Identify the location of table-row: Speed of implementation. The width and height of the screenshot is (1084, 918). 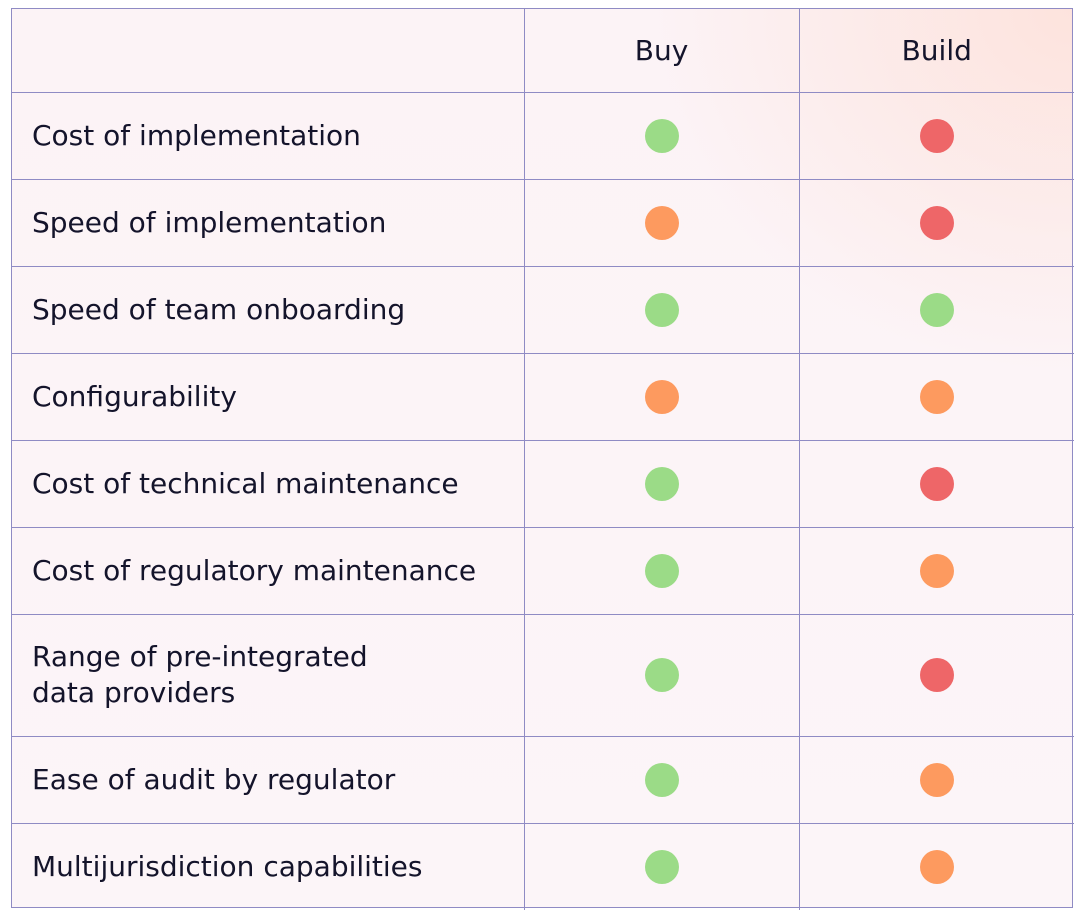
(543, 222).